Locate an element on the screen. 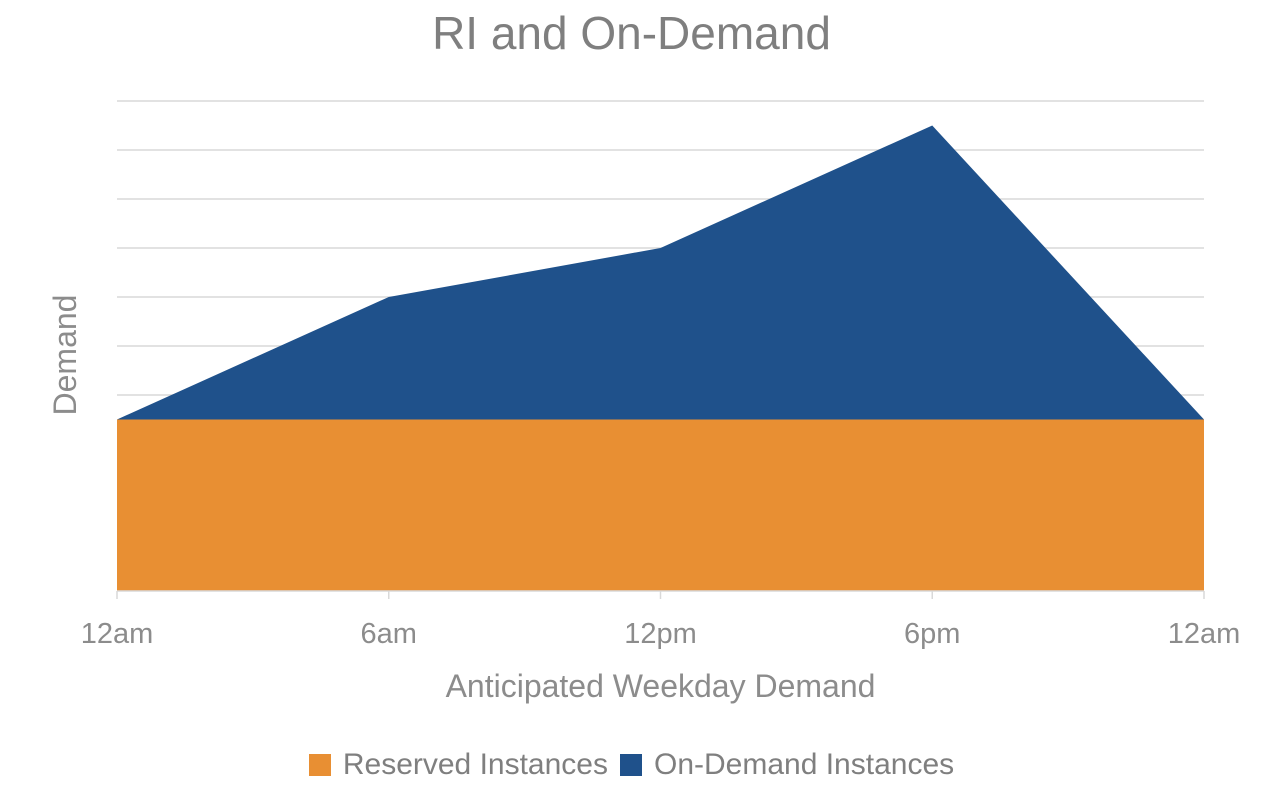  legend: Reserved Instances On-Demand Instances is located at coordinates (631, 765).